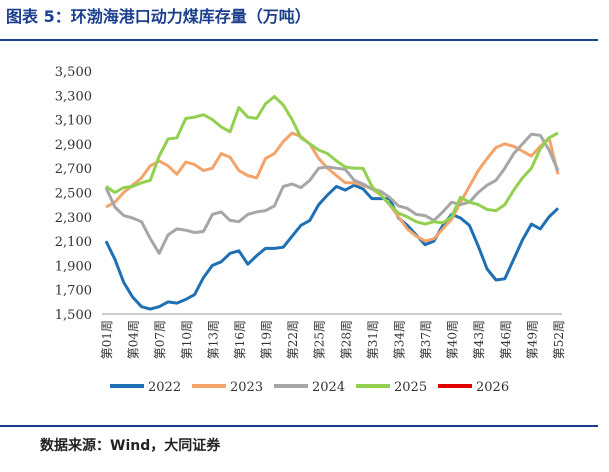 The image size is (609, 472). Describe the element at coordinates (73, 266) in the screenshot. I see `y-tick-label: 1,900` at that location.